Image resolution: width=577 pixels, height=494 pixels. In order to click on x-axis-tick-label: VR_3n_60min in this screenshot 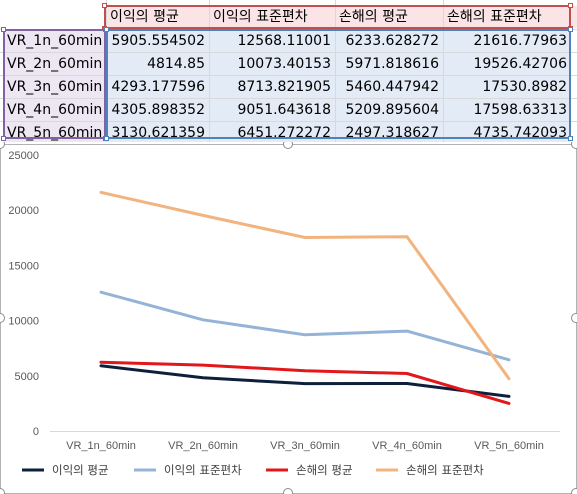, I will do `click(305, 446)`.